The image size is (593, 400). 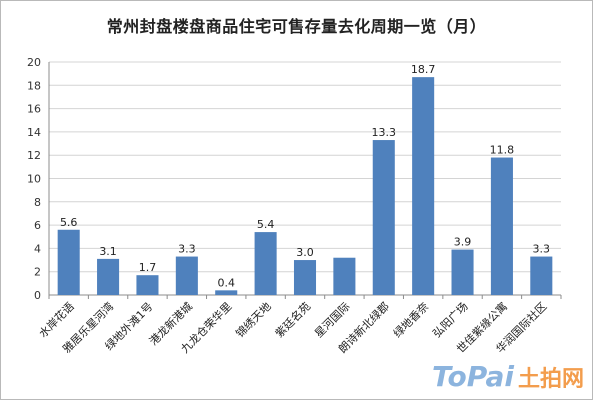 I want to click on data-label: 11.8, so click(x=502, y=150).